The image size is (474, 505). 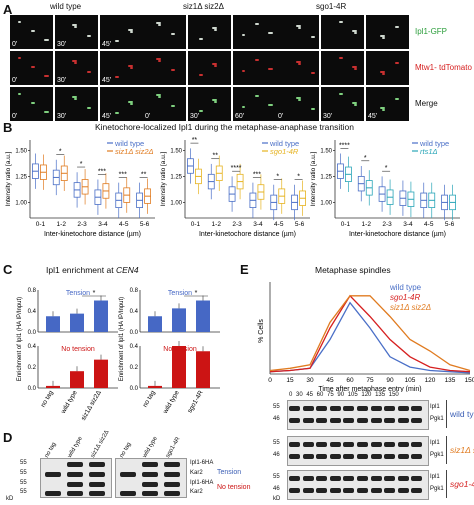 What do you see at coordinates (290, 380) in the screenshot?
I see `x-tick-label: 15` at bounding box center [290, 380].